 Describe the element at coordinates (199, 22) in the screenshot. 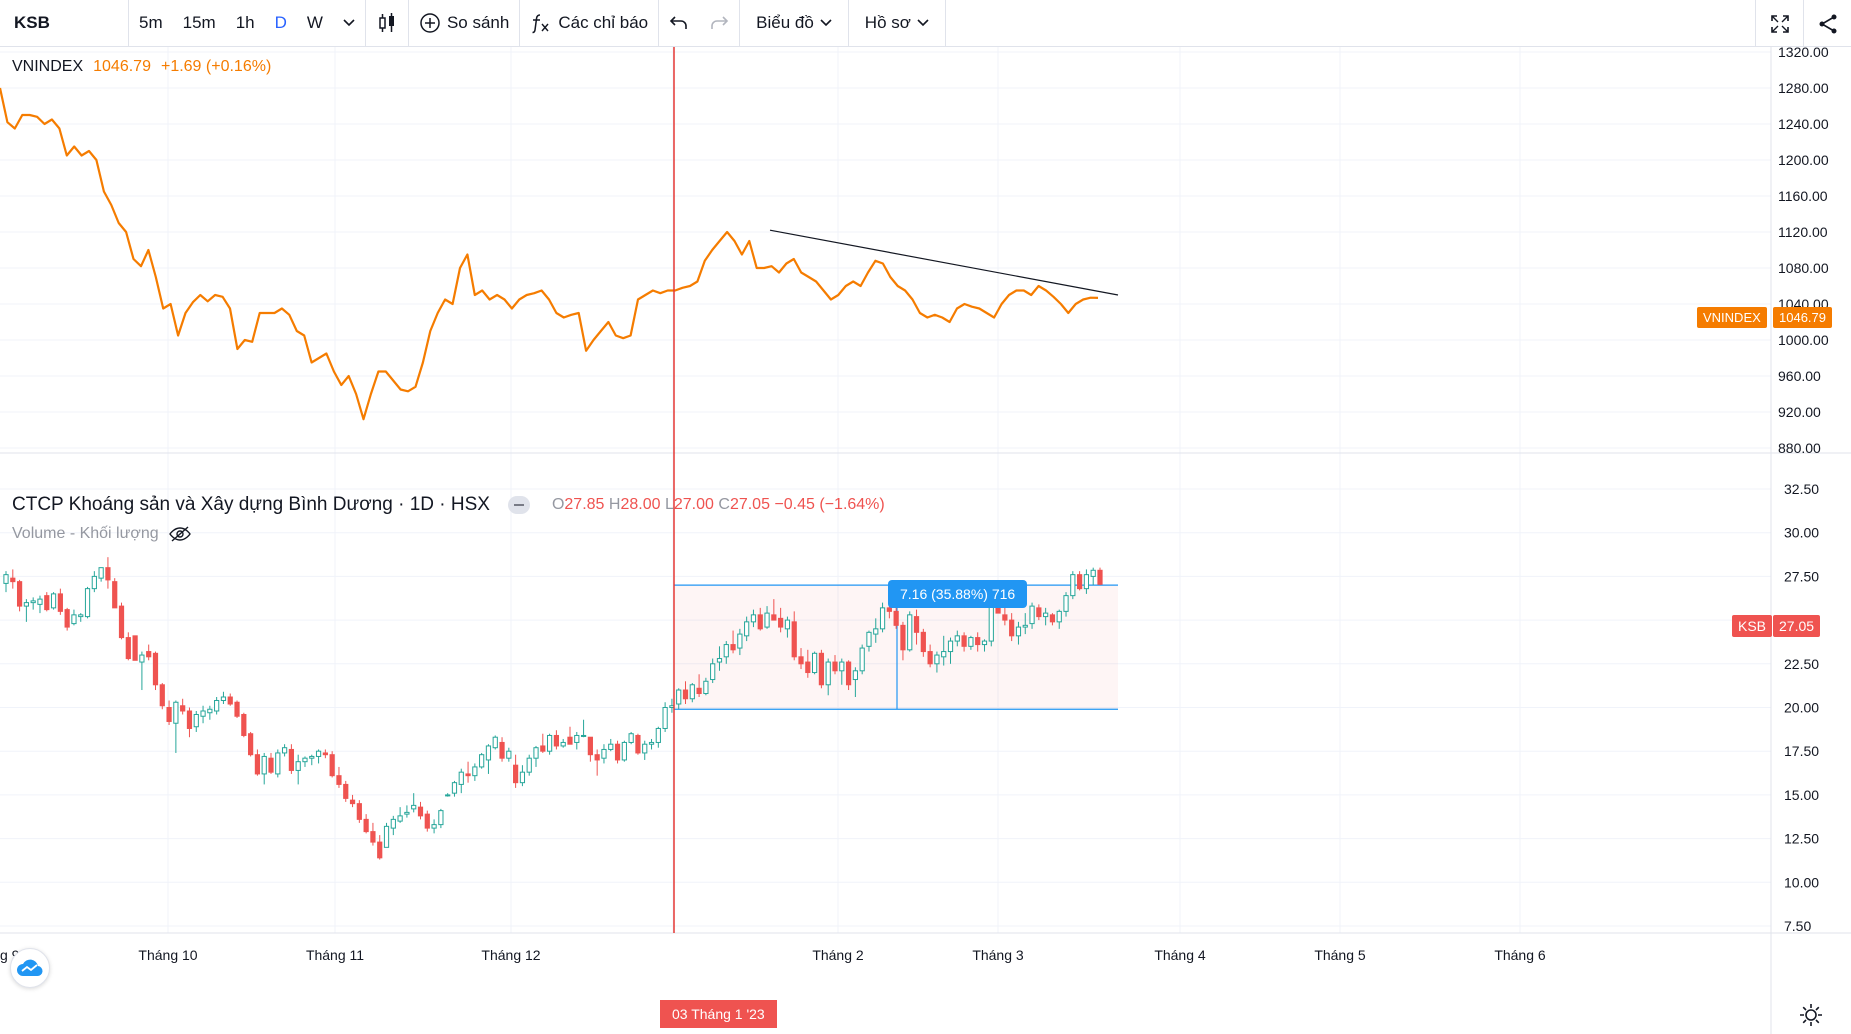

I see `interval-15m-button: 15m` at that location.